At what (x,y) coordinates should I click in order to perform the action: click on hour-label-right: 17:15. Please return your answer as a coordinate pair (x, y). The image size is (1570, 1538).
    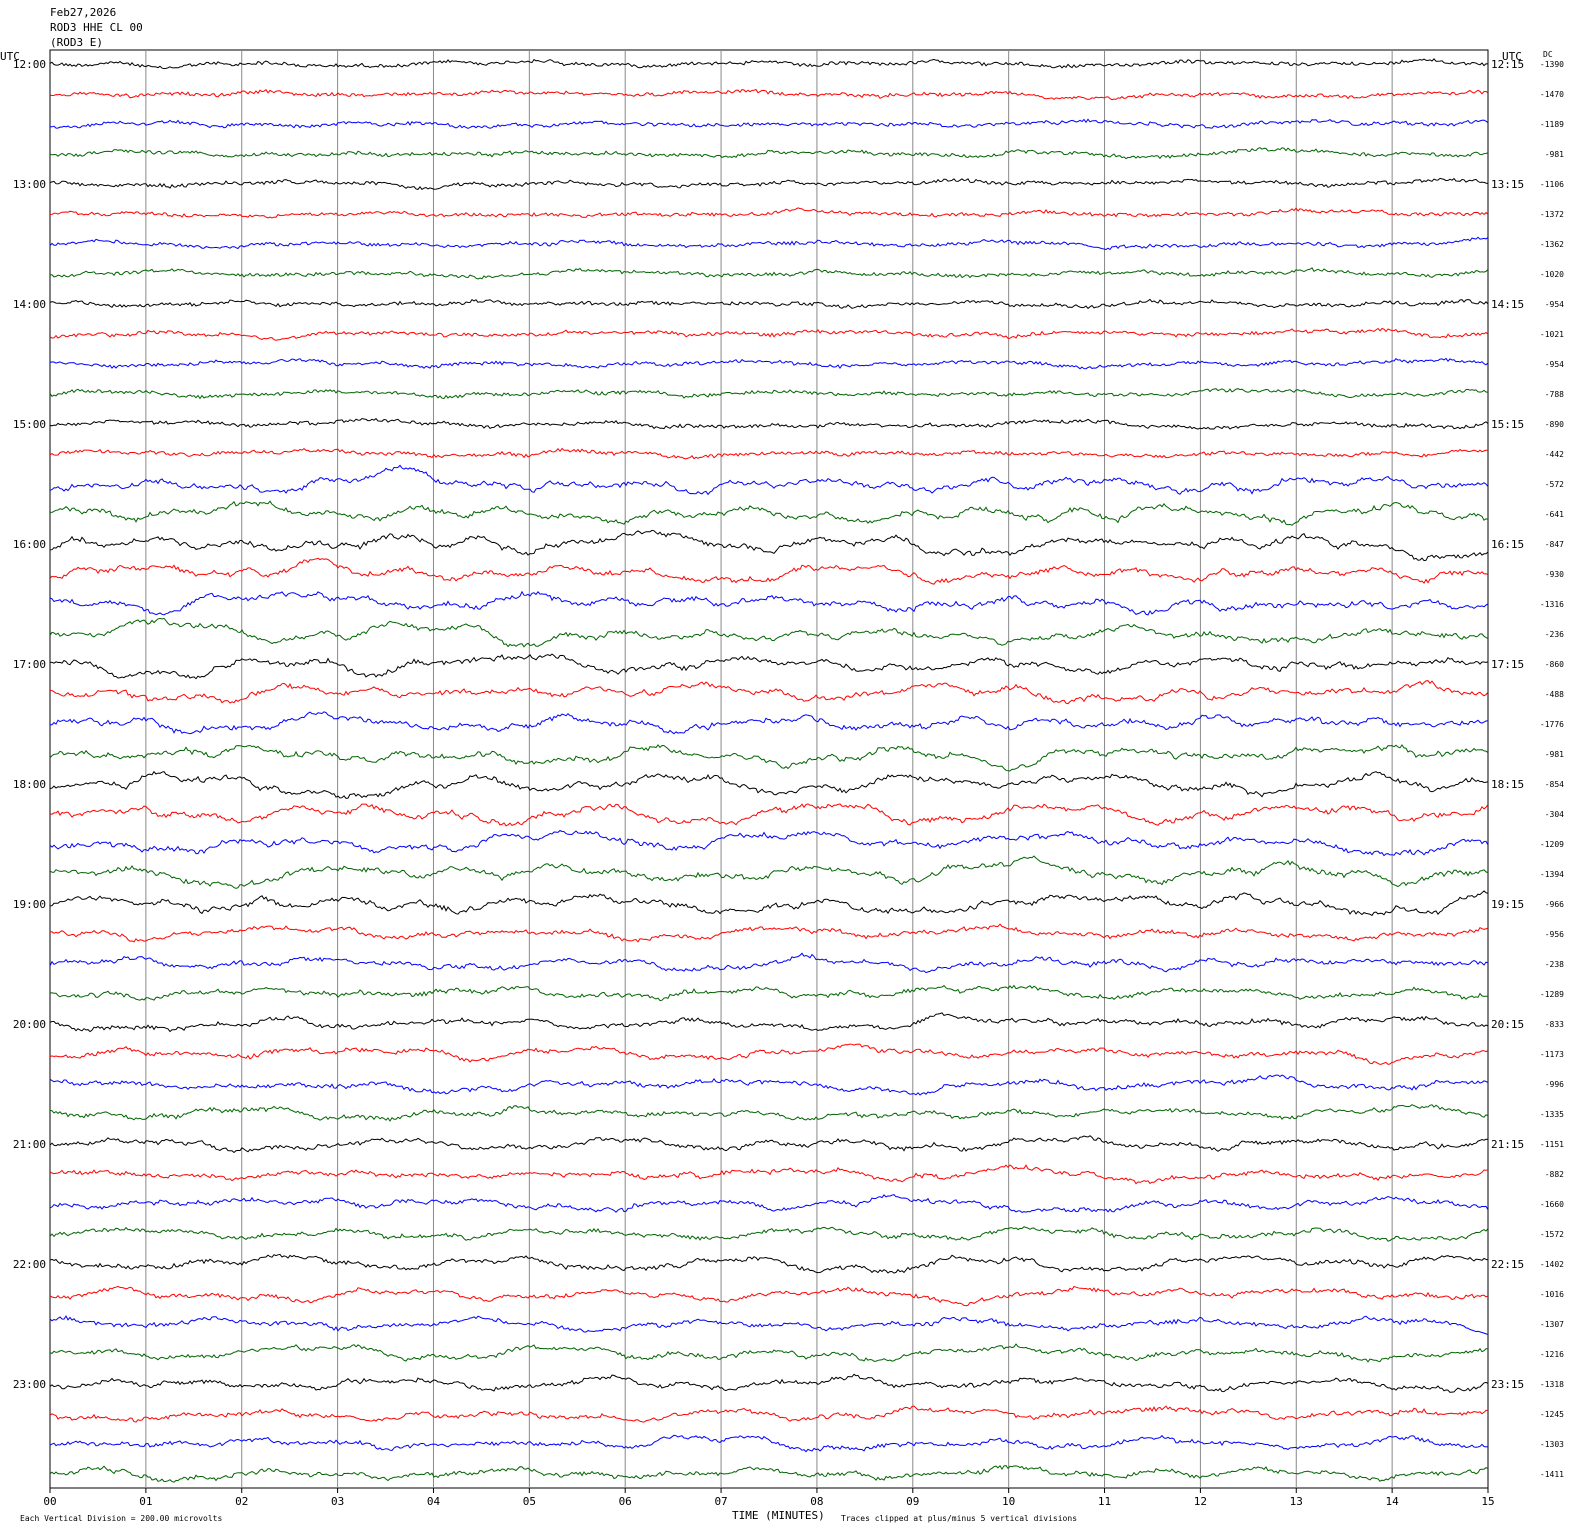
    Looking at the image, I should click on (1507, 664).